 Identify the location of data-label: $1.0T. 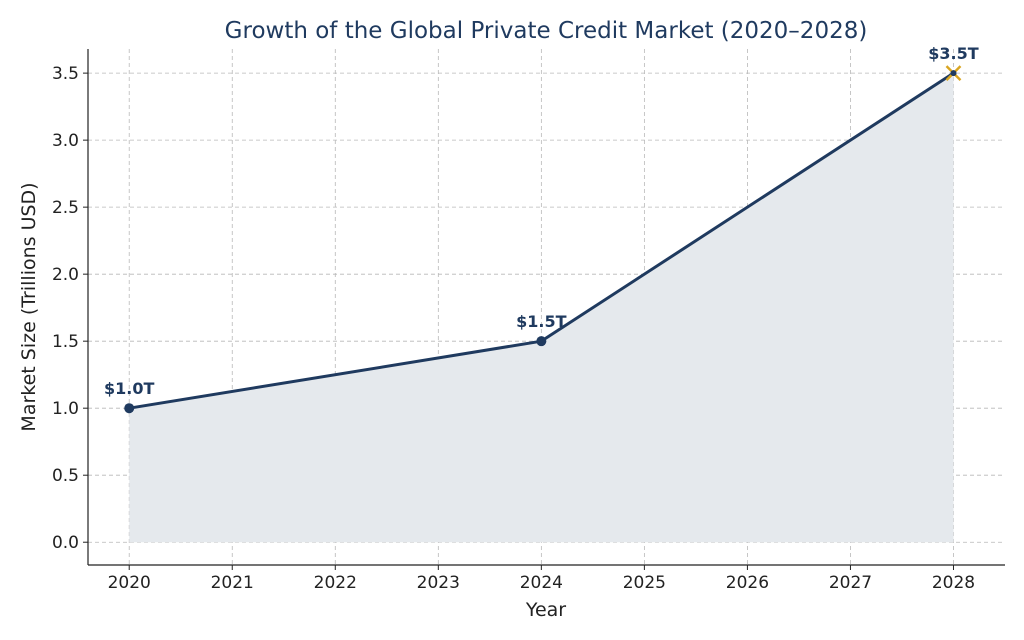
(129, 388).